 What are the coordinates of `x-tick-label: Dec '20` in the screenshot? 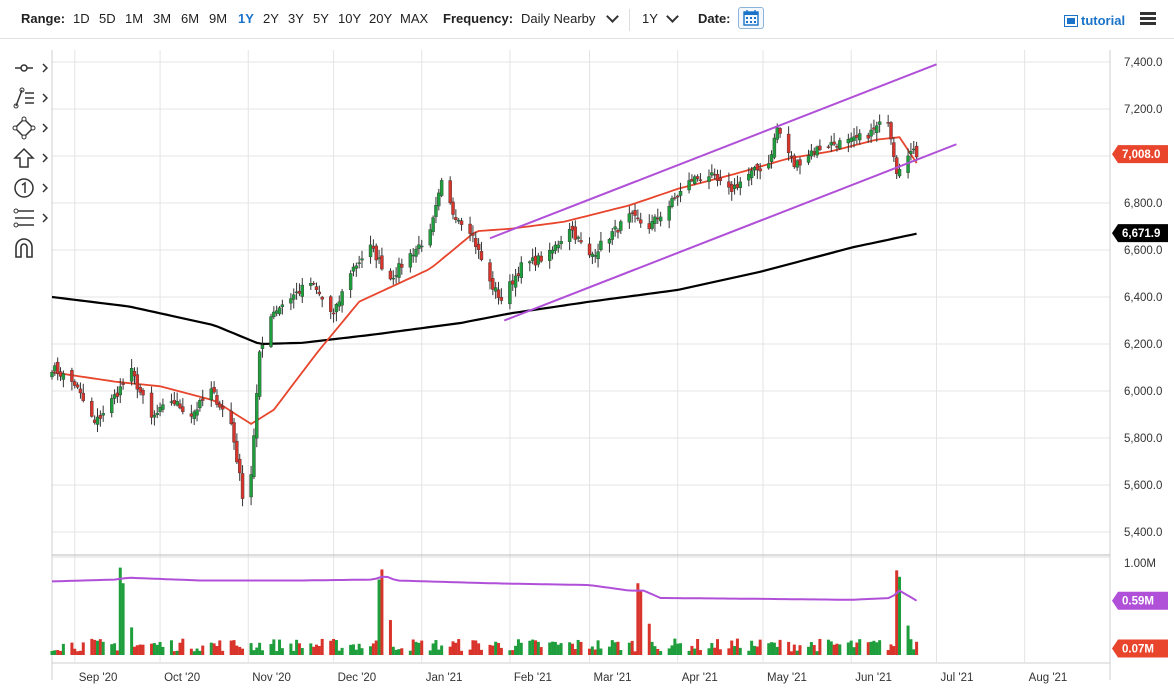 It's located at (357, 678).